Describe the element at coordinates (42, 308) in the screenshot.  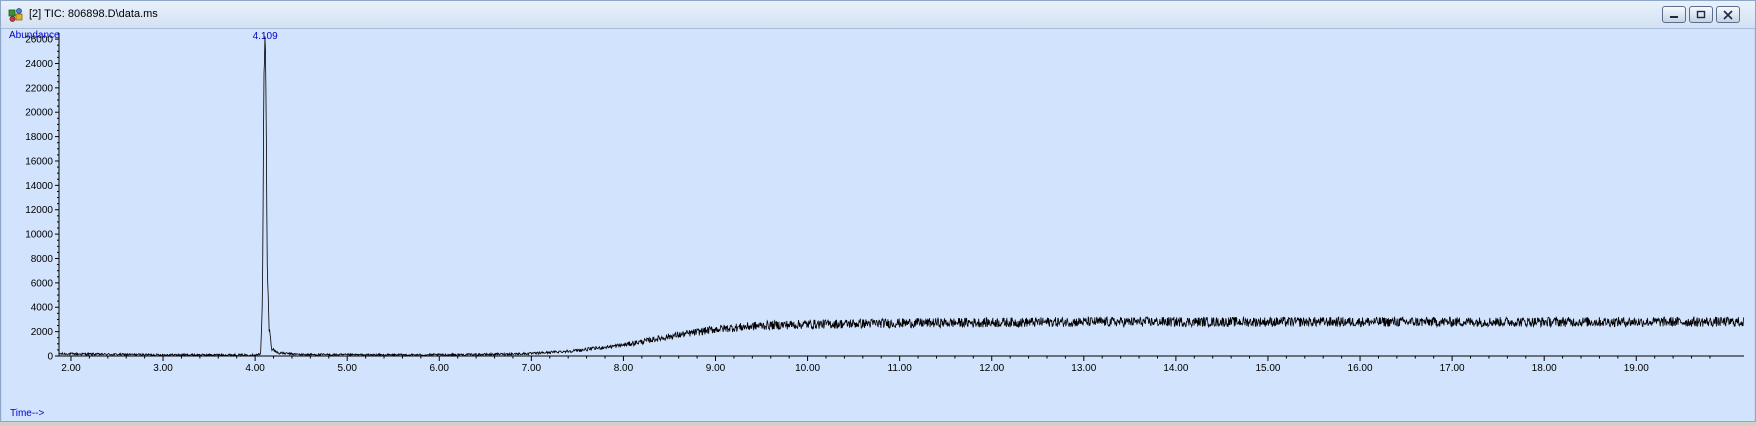
I see `y-tick-label: 4000` at that location.